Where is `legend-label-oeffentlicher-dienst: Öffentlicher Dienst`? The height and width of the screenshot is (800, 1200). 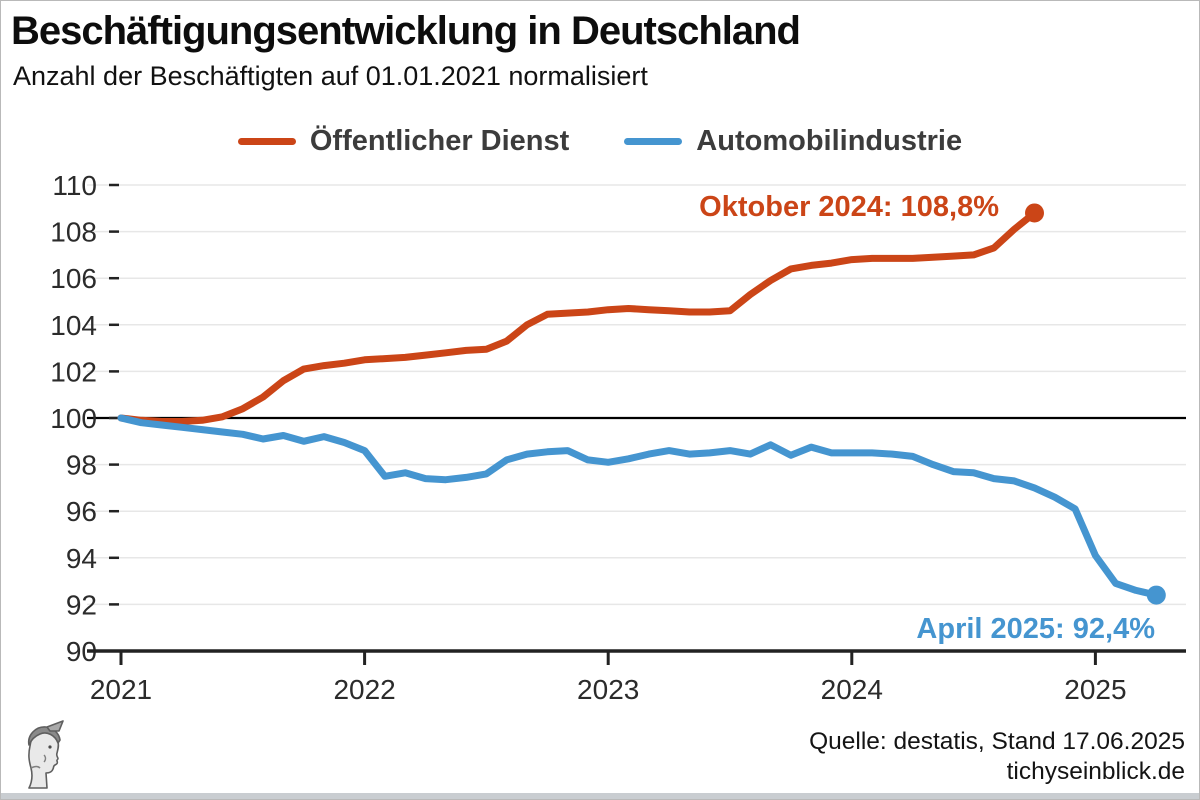 legend-label-oeffentlicher-dienst: Öffentlicher Dienst is located at coordinates (439, 141).